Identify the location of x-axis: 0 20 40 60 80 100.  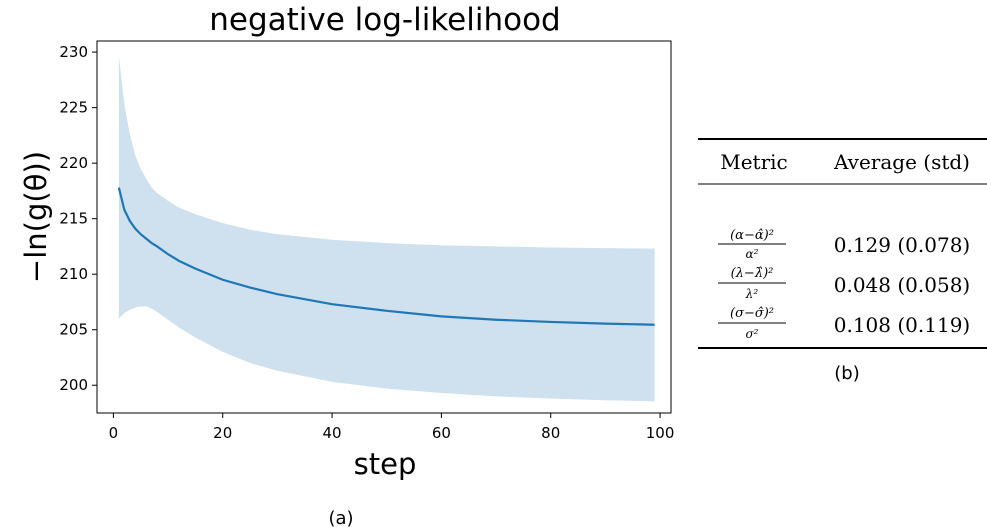
(392, 427).